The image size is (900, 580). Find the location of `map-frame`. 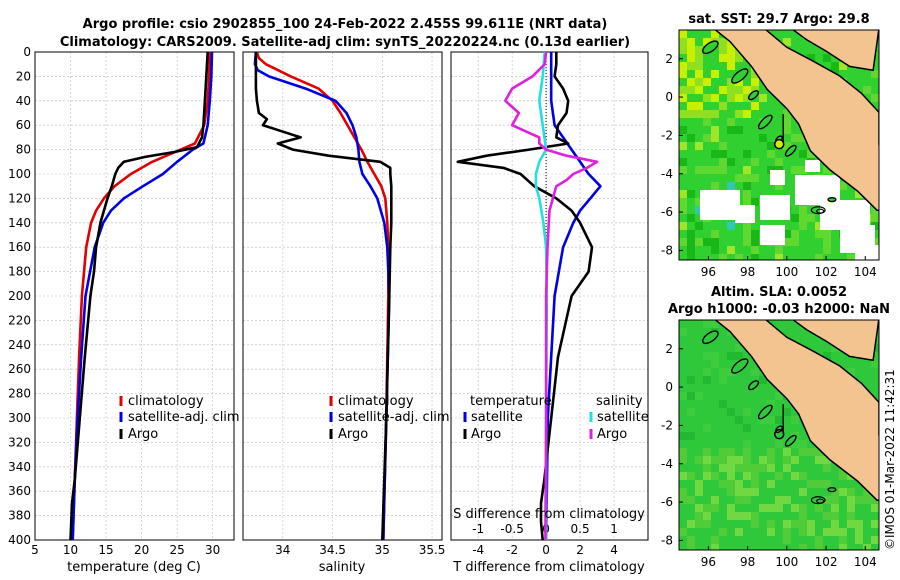

map-frame is located at coordinates (779, 435).